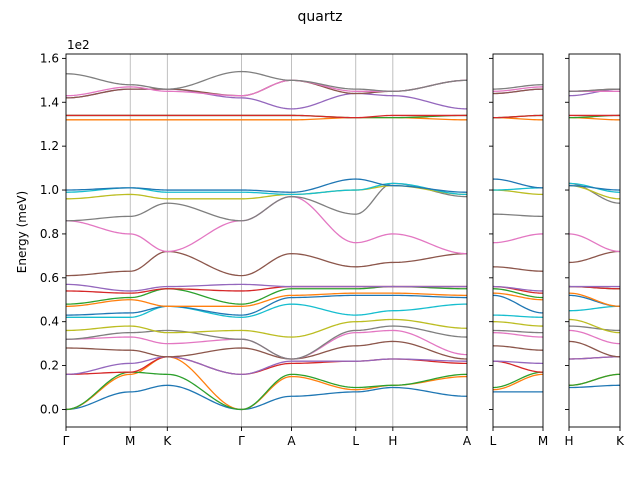 This screenshot has height=480, width=640. Describe the element at coordinates (49, 58) in the screenshot. I see `y-tick-label: 1.6` at that location.